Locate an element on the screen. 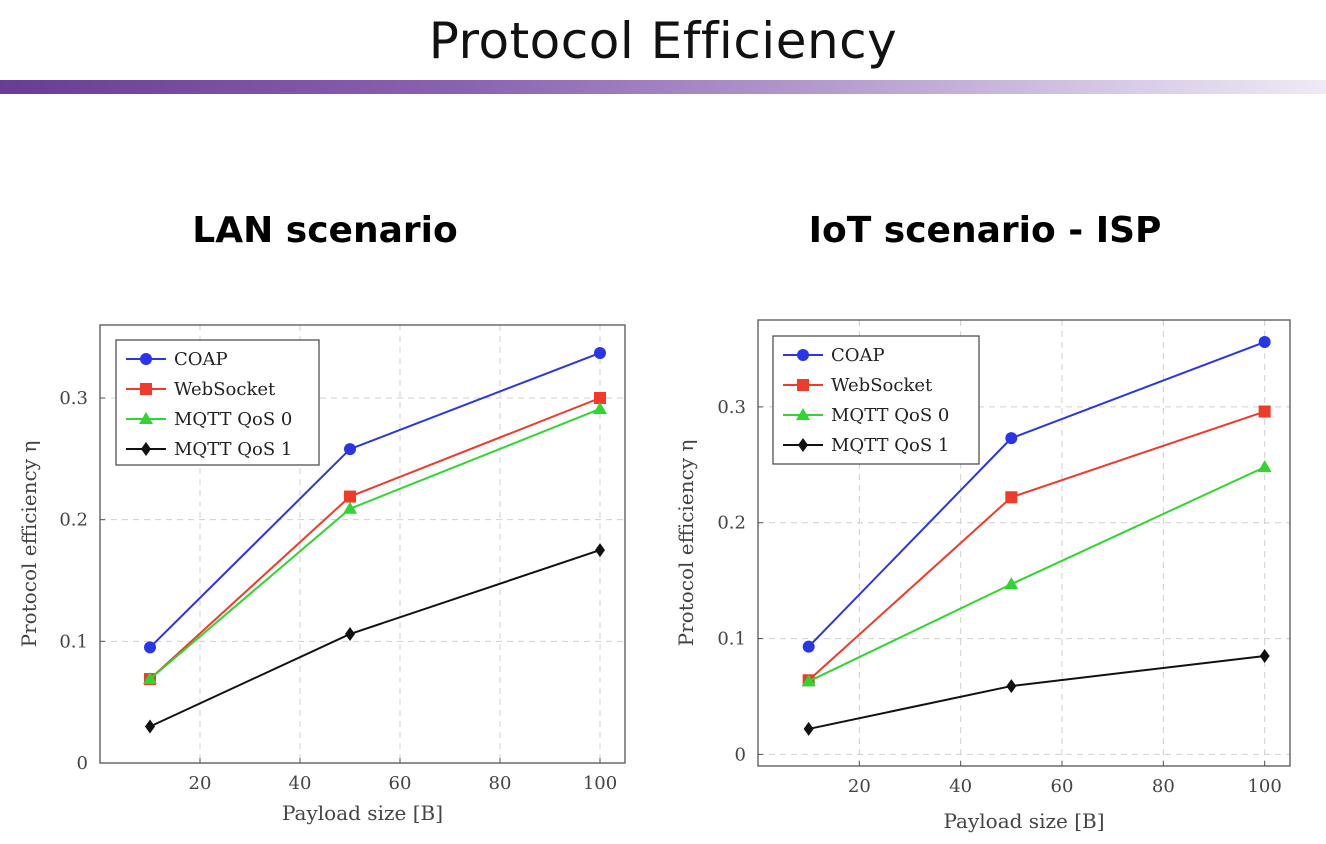  title-accent-bar is located at coordinates (663, 87).